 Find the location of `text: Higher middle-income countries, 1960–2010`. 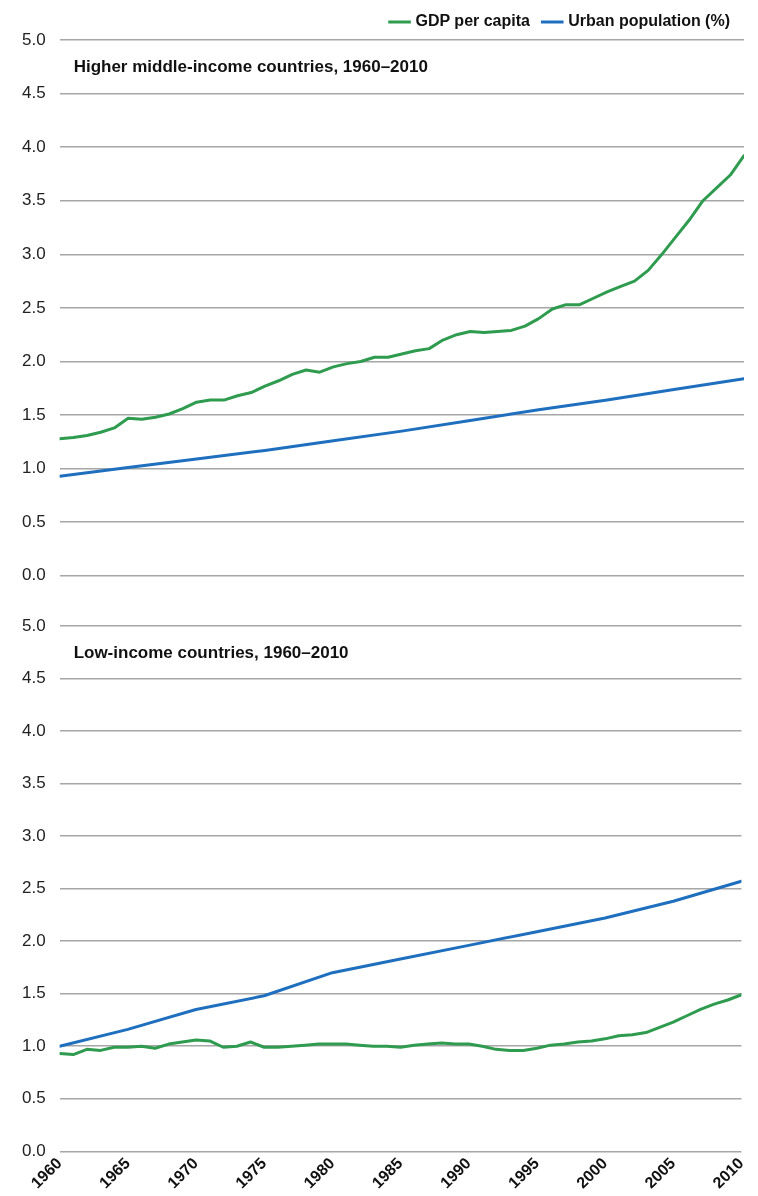

text: Higher middle-income countries, 1960–2010 is located at coordinates (250, 66).